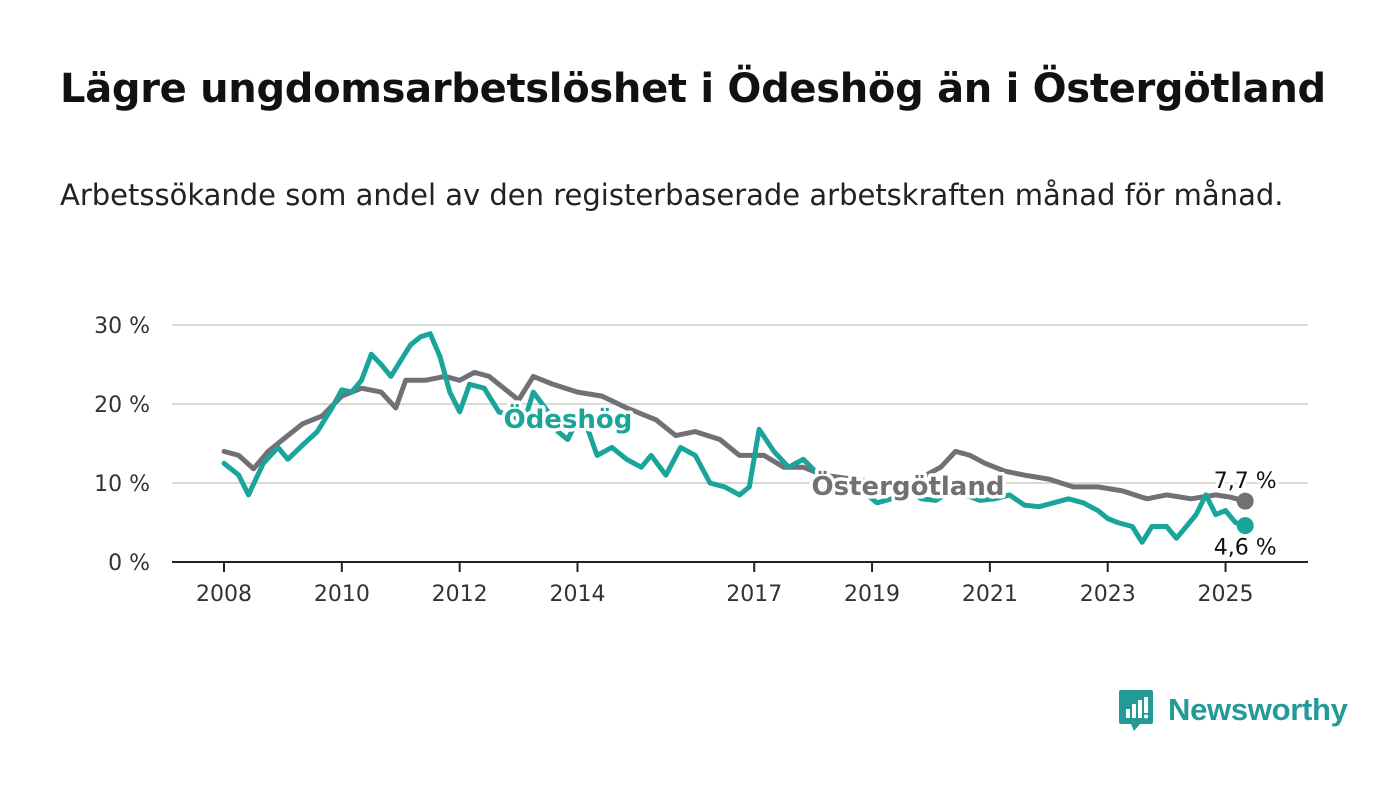 The width and height of the screenshot is (1400, 794). I want to click on series-name-label: Ödeshög, so click(568, 418).